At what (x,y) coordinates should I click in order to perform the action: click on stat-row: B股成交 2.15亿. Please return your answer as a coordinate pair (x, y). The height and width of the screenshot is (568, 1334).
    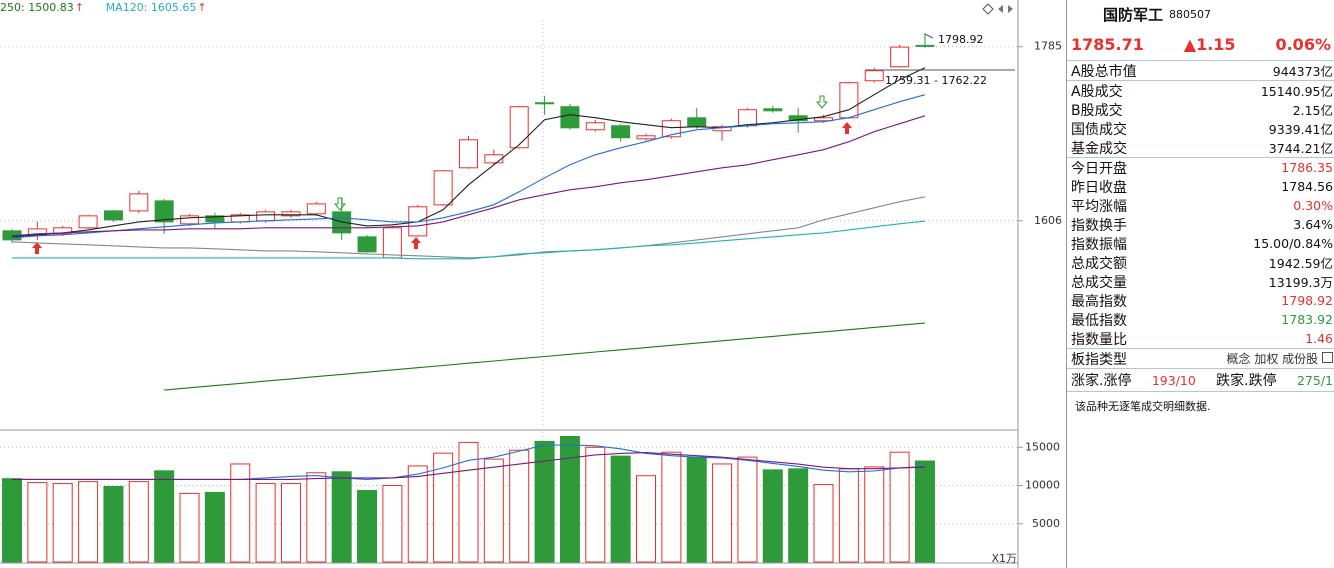
    Looking at the image, I should click on (1200, 109).